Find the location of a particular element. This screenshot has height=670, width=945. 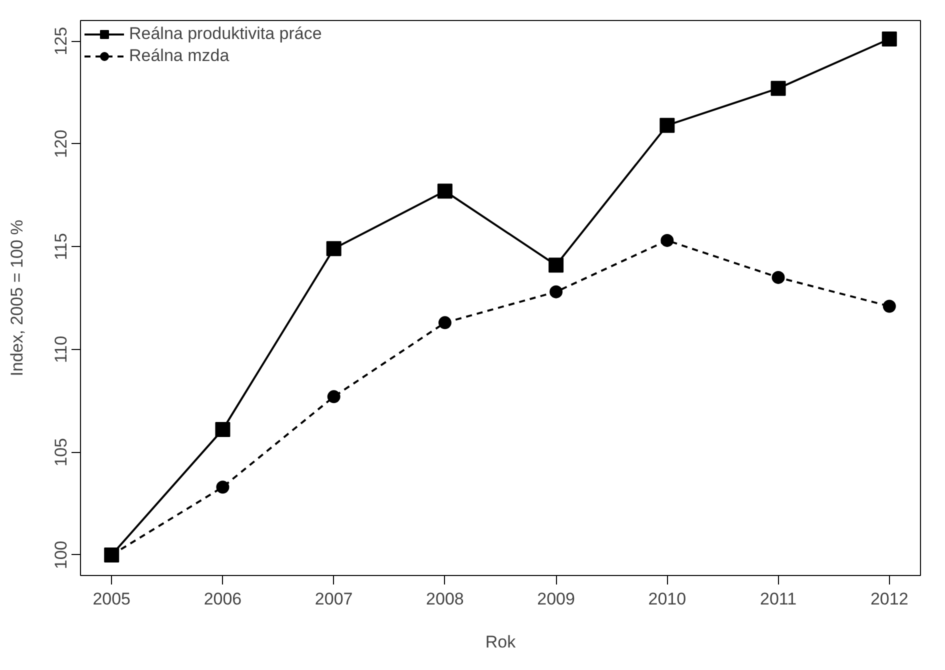

x-tick-label: 2007 is located at coordinates (333, 599).